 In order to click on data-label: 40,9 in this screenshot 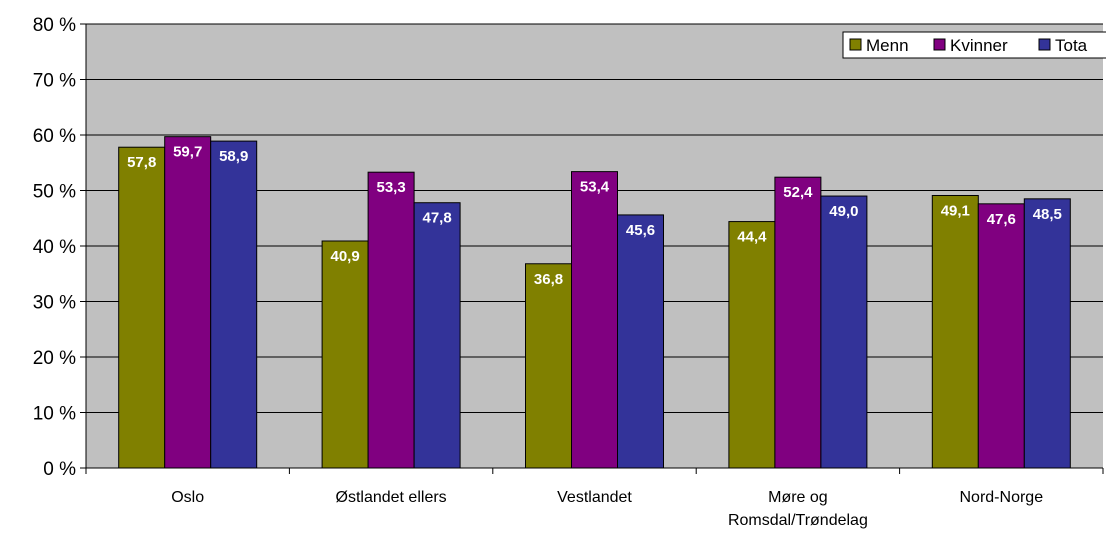, I will do `click(344, 256)`.